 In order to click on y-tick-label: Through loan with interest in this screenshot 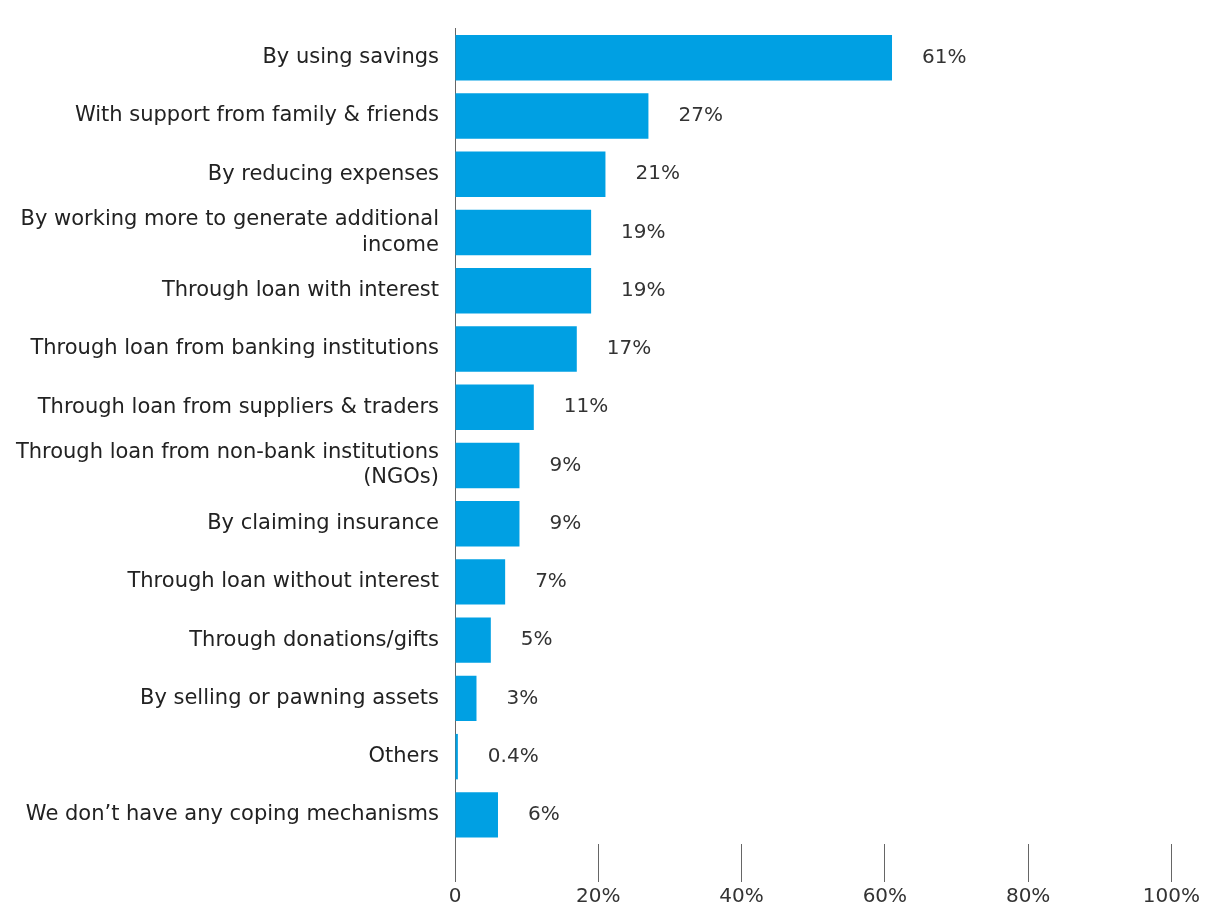, I will do `click(299, 289)`.